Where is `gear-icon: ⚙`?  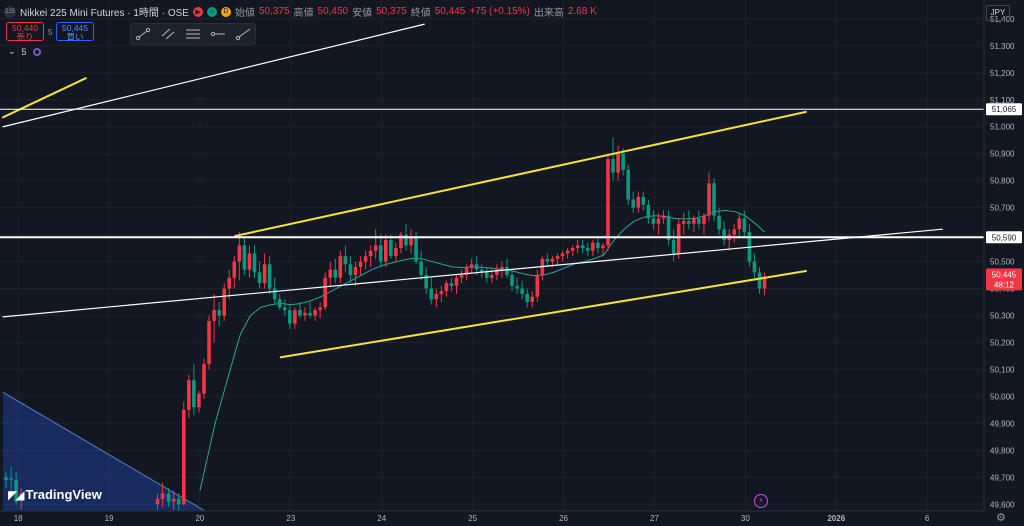
gear-icon: ⚙ is located at coordinates (1001, 518).